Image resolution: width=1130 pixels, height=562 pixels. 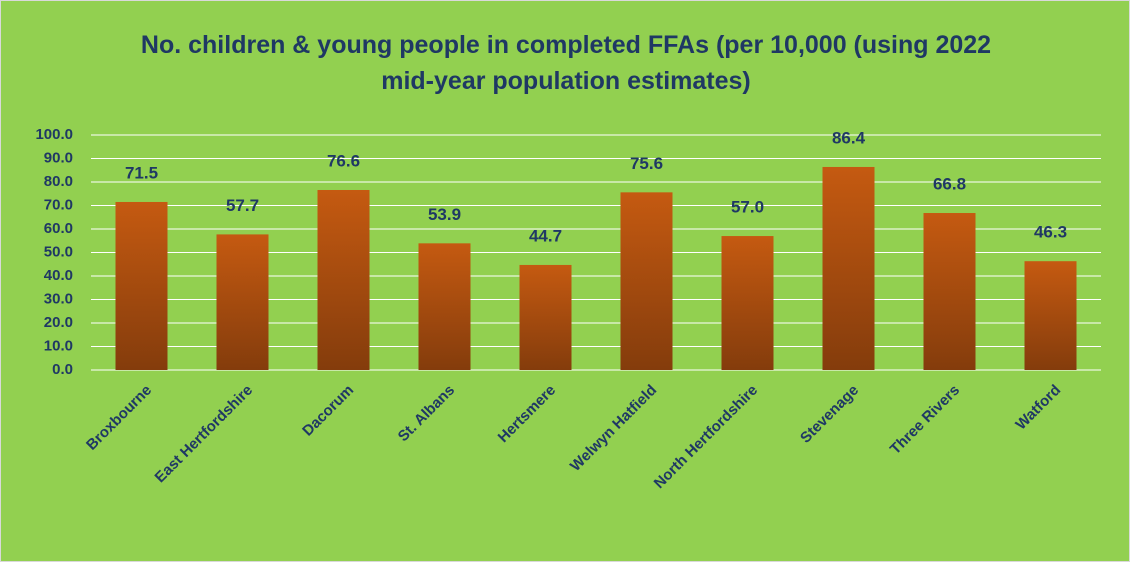 What do you see at coordinates (58, 275) in the screenshot?
I see `y-tick-label: 40.0` at bounding box center [58, 275].